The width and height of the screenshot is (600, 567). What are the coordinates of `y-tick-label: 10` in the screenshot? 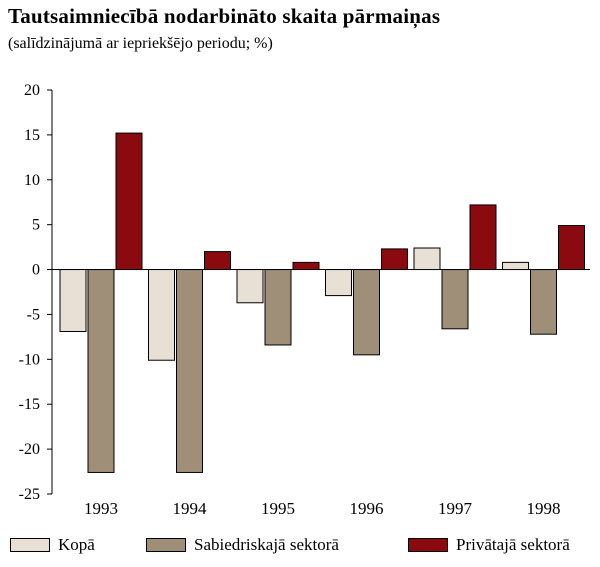 It's located at (32, 180).